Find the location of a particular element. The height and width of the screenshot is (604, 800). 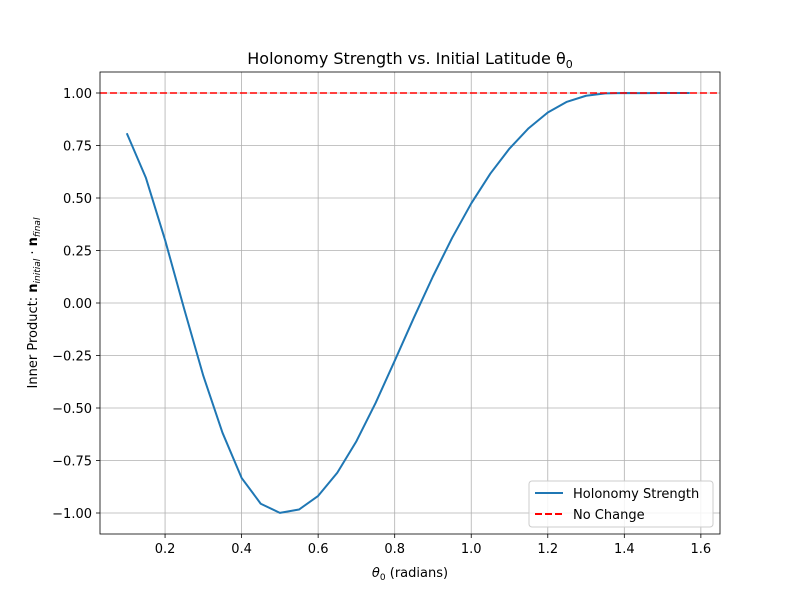

x-tick-label: 1.0 is located at coordinates (471, 549).